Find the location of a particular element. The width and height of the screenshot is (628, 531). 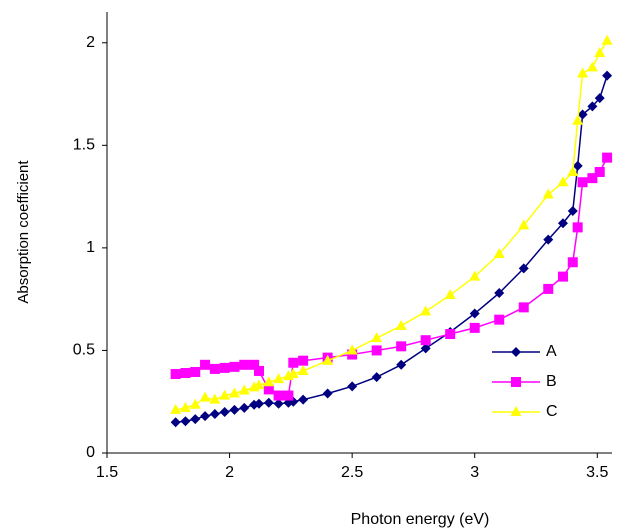

x-tick-label: 1.5 is located at coordinates (107, 472).